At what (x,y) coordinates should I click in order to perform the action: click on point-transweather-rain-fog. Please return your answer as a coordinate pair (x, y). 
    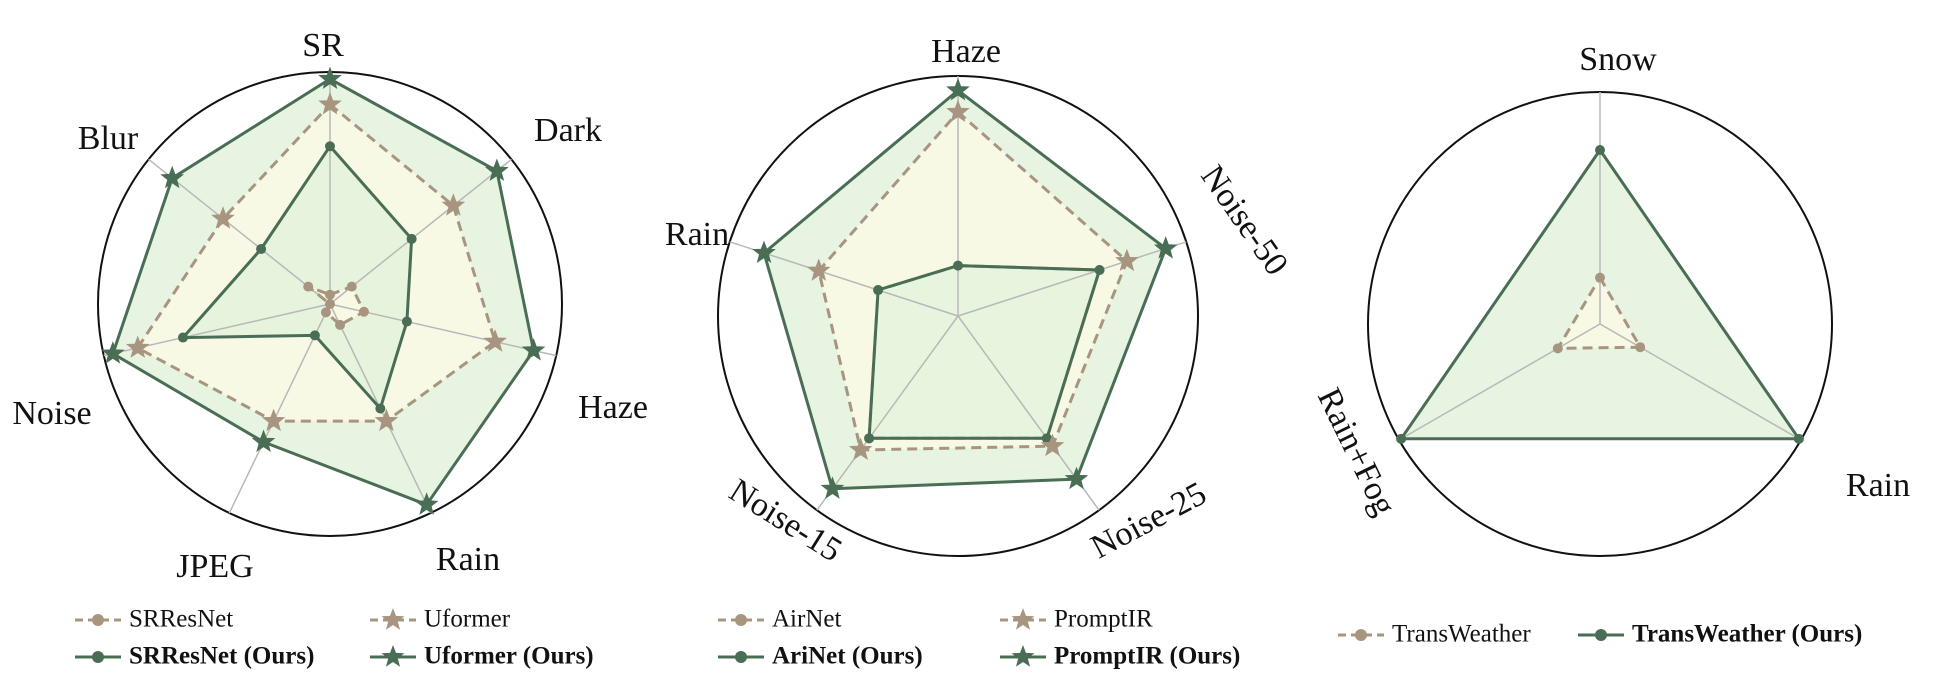
    Looking at the image, I should click on (1557, 348).